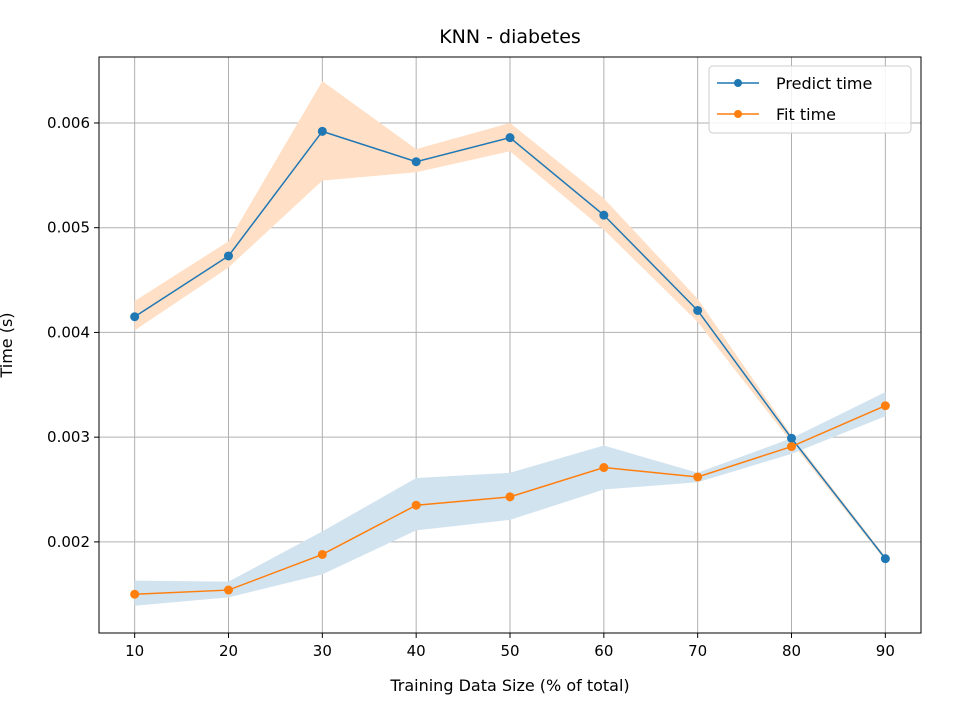  Describe the element at coordinates (885, 651) in the screenshot. I see `x-tick-label: 90` at that location.